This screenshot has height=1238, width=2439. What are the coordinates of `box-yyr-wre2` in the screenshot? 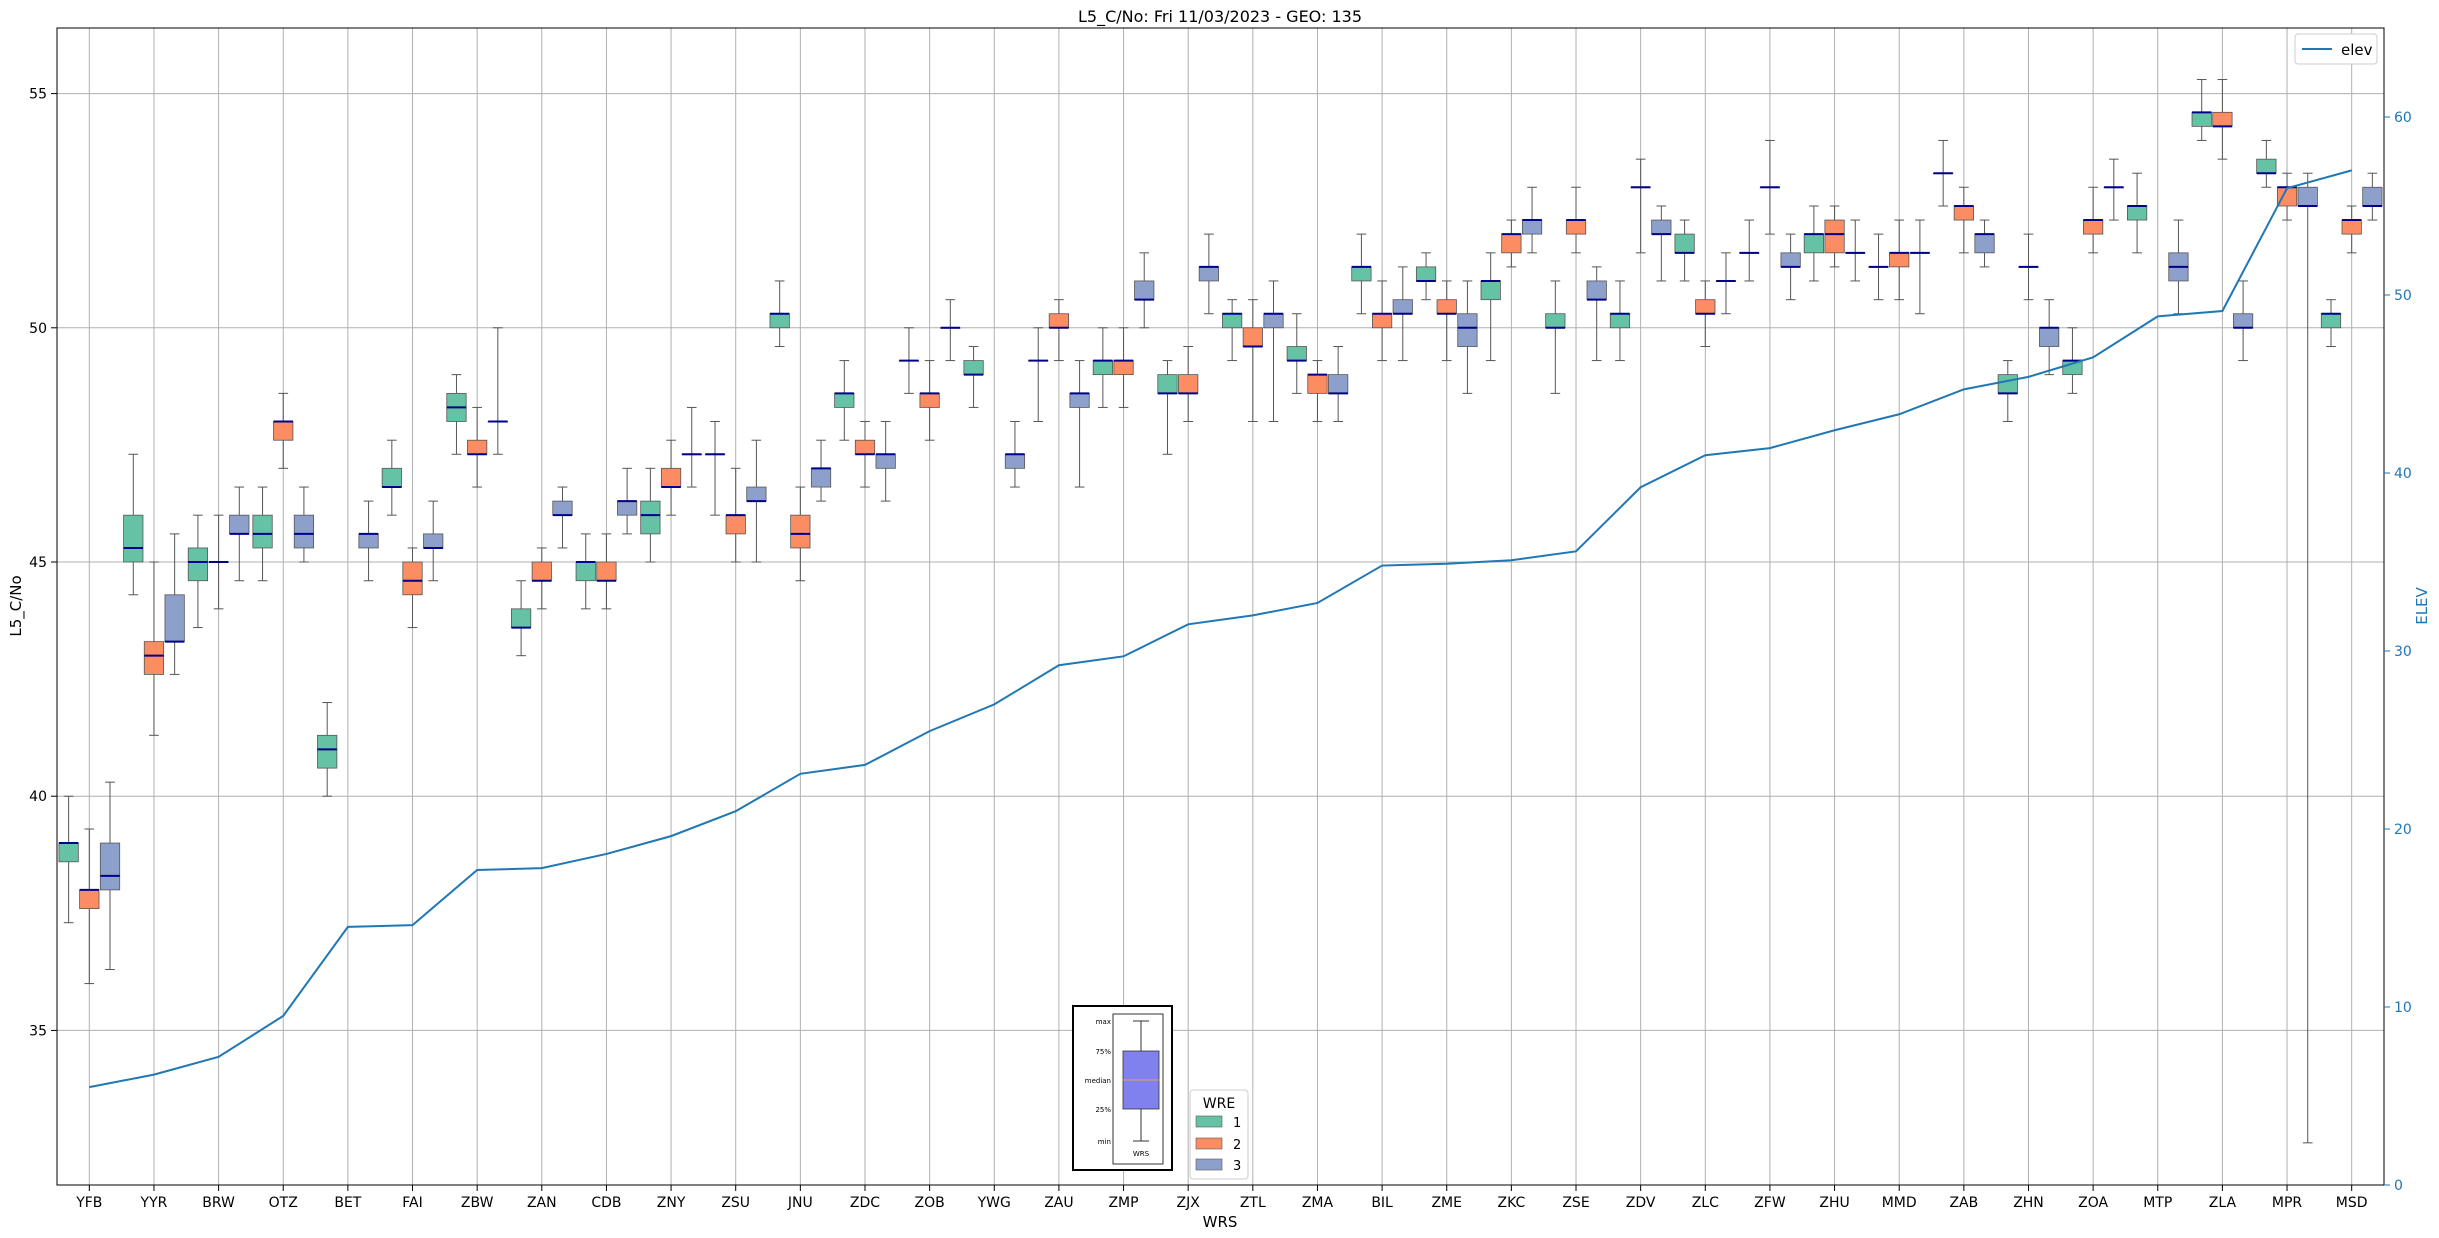 It's located at (154, 648).